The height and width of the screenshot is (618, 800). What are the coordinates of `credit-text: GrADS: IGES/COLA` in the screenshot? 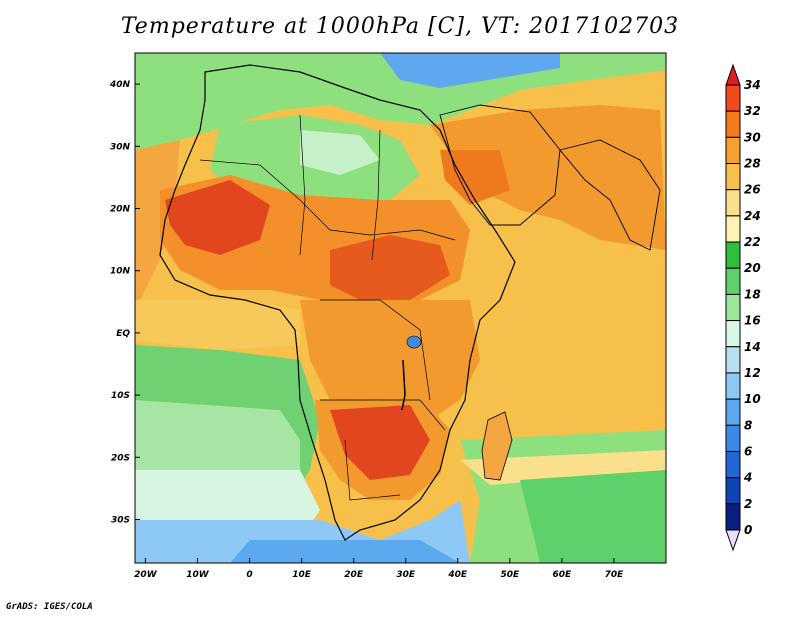 It's located at (49, 607).